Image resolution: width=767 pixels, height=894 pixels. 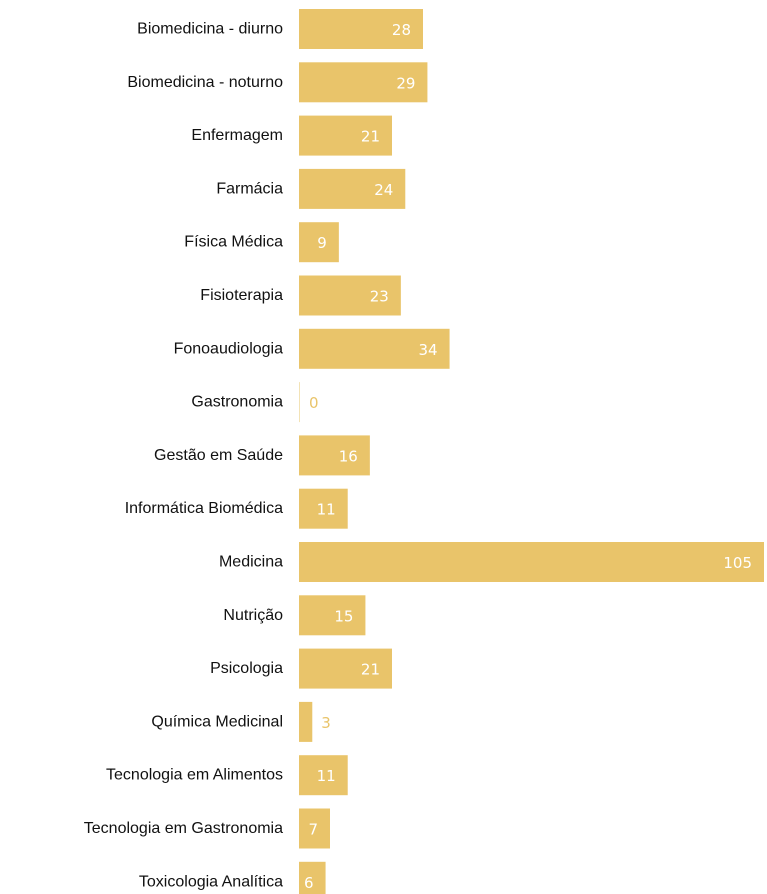 What do you see at coordinates (291, 135) in the screenshot?
I see `bar-row: Enfermagem 21` at bounding box center [291, 135].